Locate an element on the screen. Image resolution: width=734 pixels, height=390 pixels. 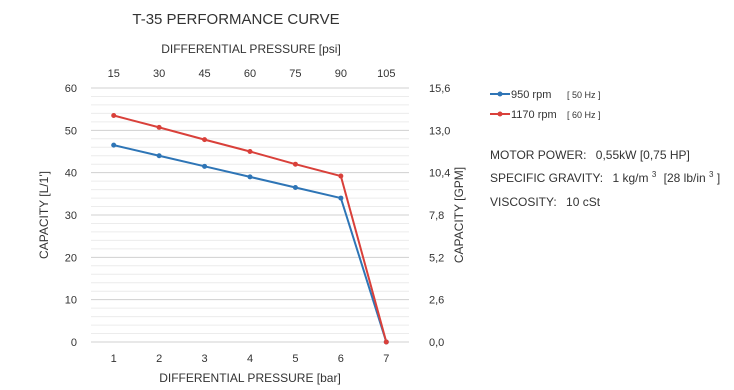
y2-axis-title: CAPACITY [GPM] is located at coordinates (459, 215).